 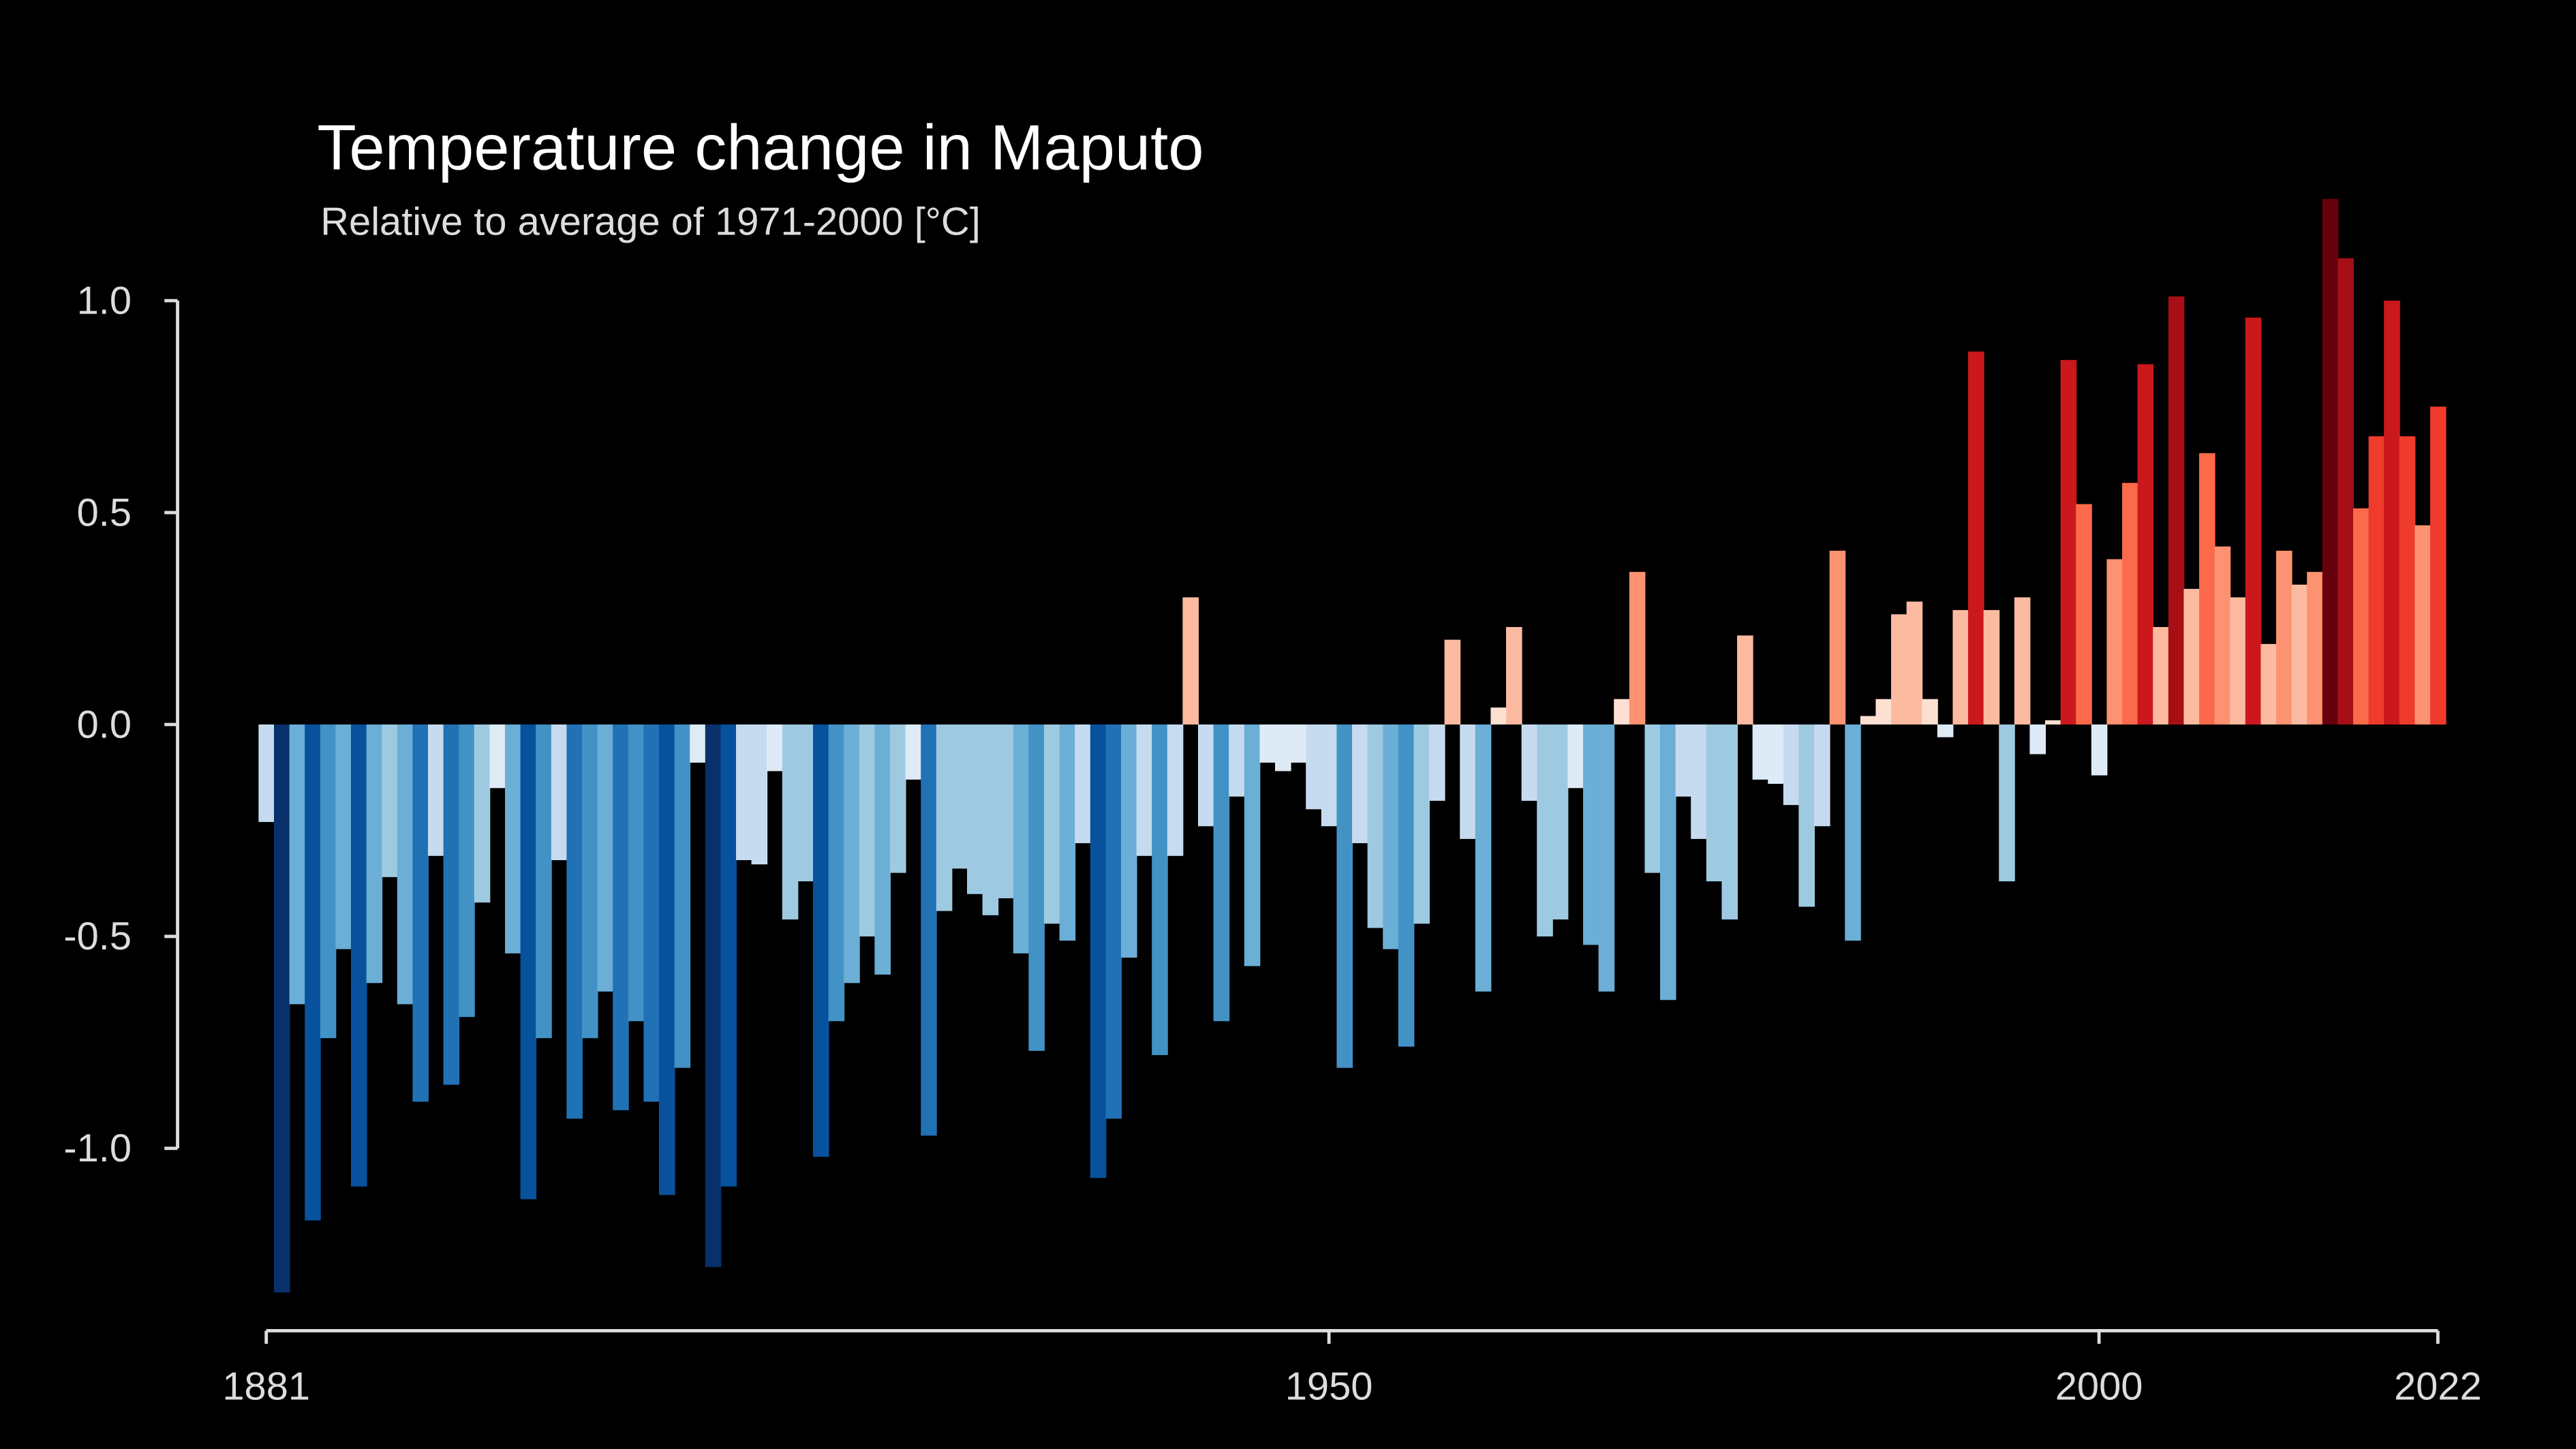 I want to click on y-tick-label: 0.0, so click(x=105, y=724).